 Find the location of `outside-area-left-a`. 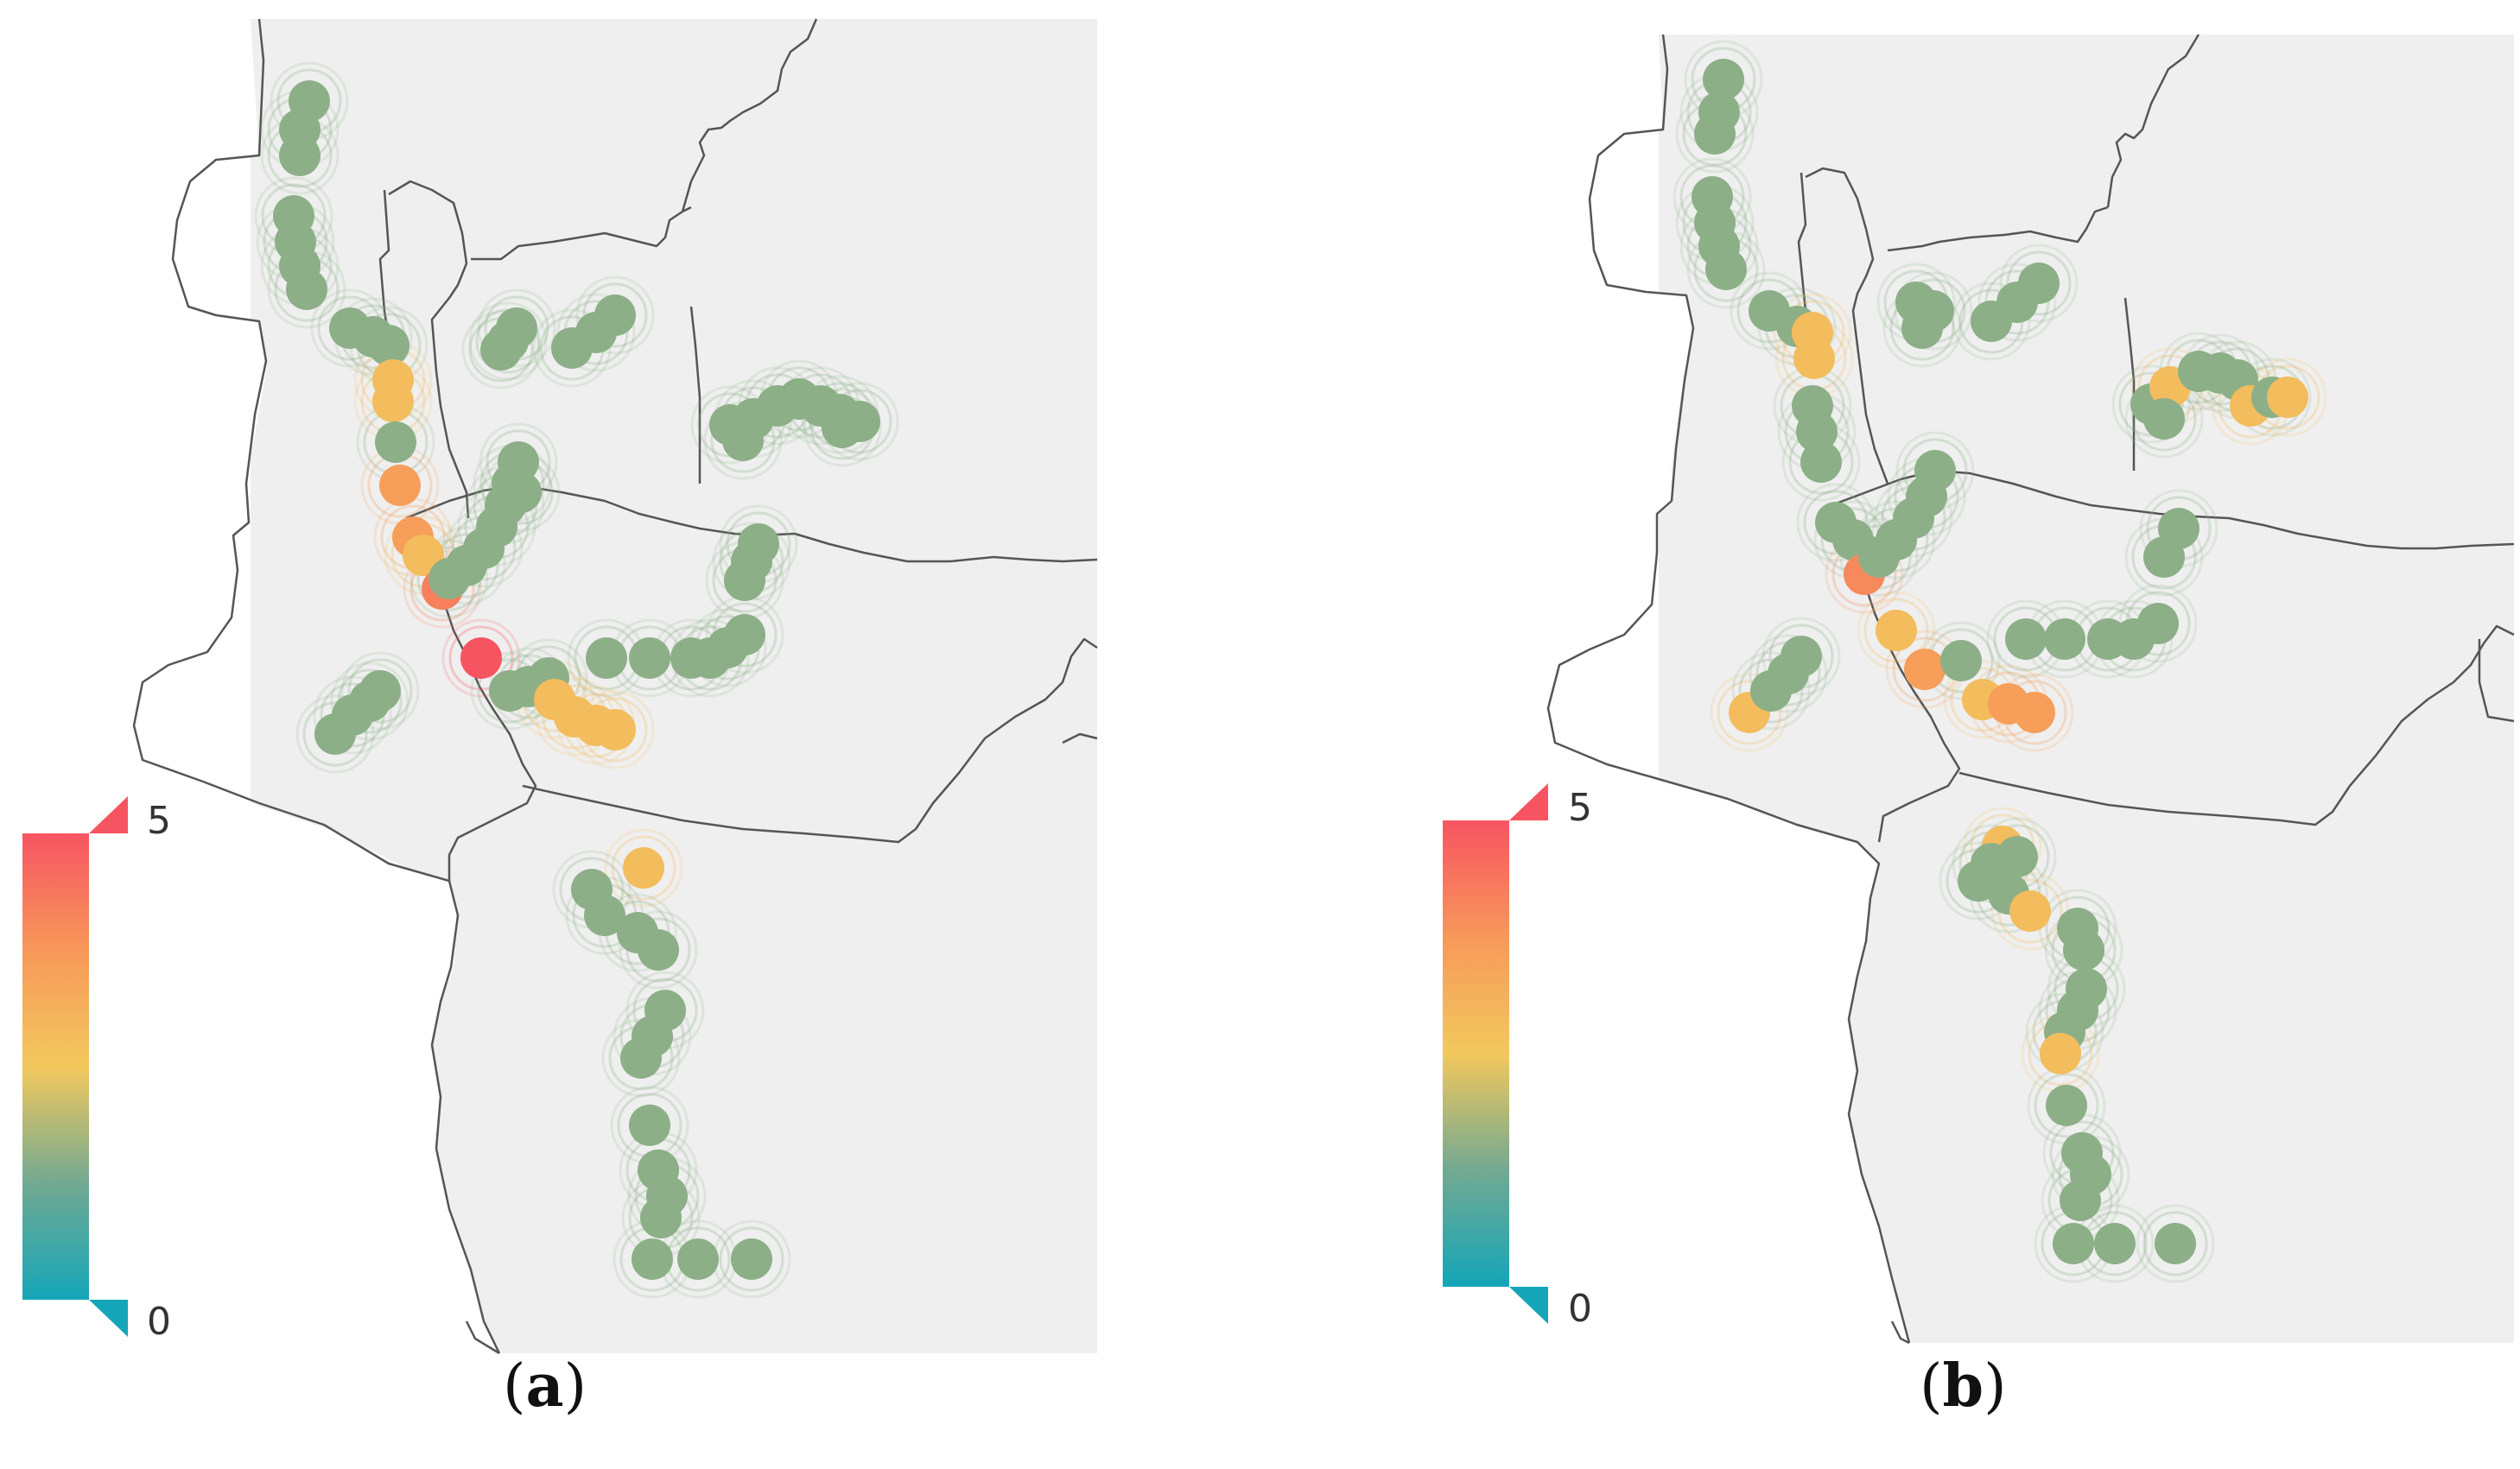

outside-area-left-a is located at coordinates (314, 686).